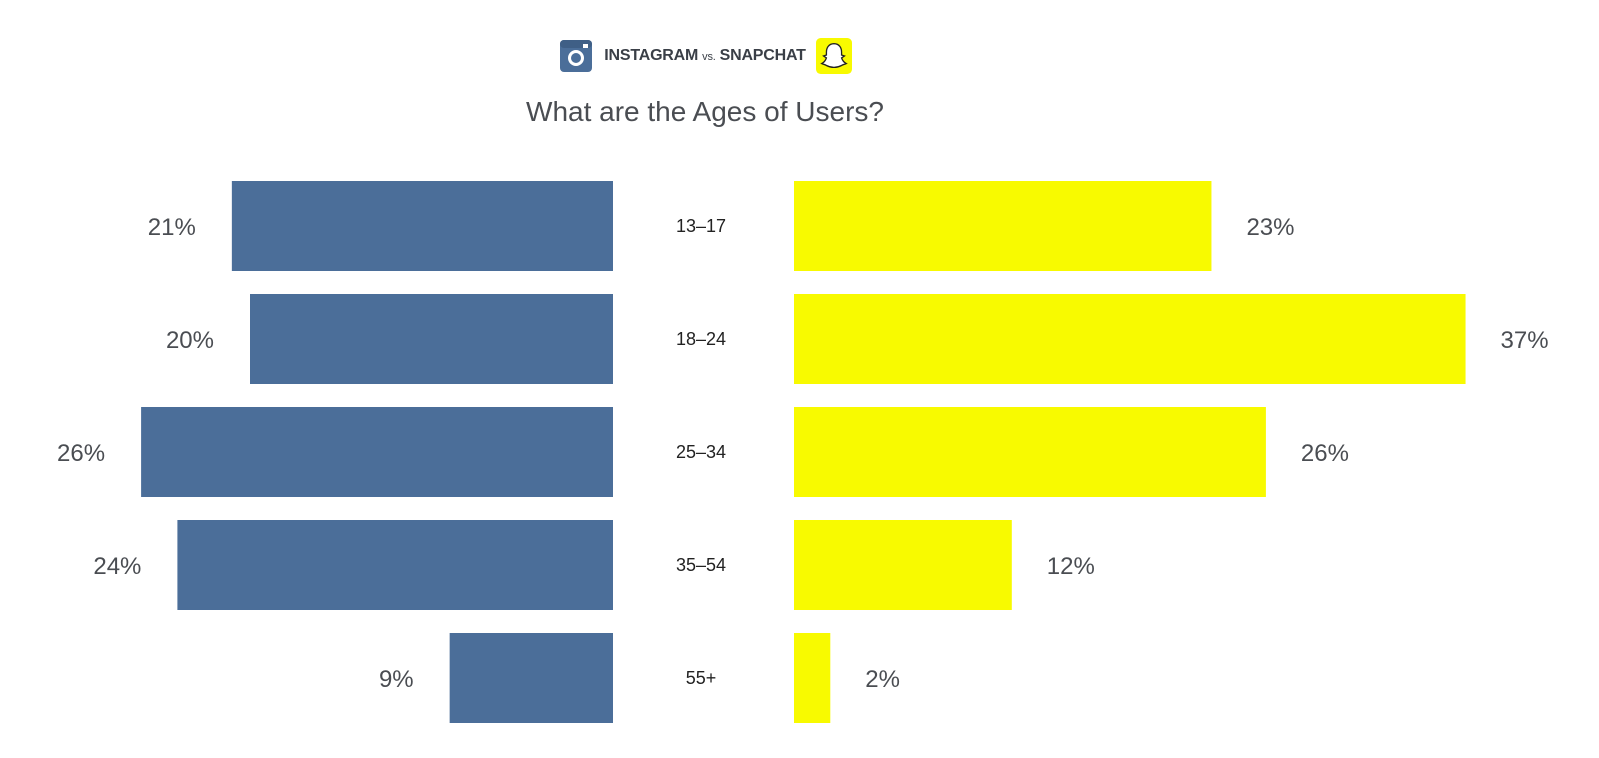  What do you see at coordinates (81, 453) in the screenshot?
I see `instagram-value-label: 26%` at bounding box center [81, 453].